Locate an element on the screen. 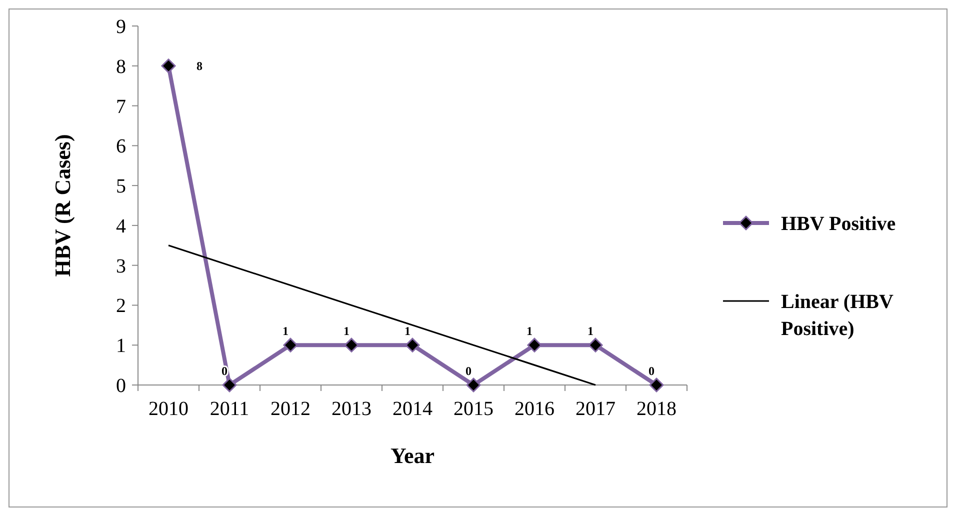  x-tick-label: 2010 is located at coordinates (168, 409).